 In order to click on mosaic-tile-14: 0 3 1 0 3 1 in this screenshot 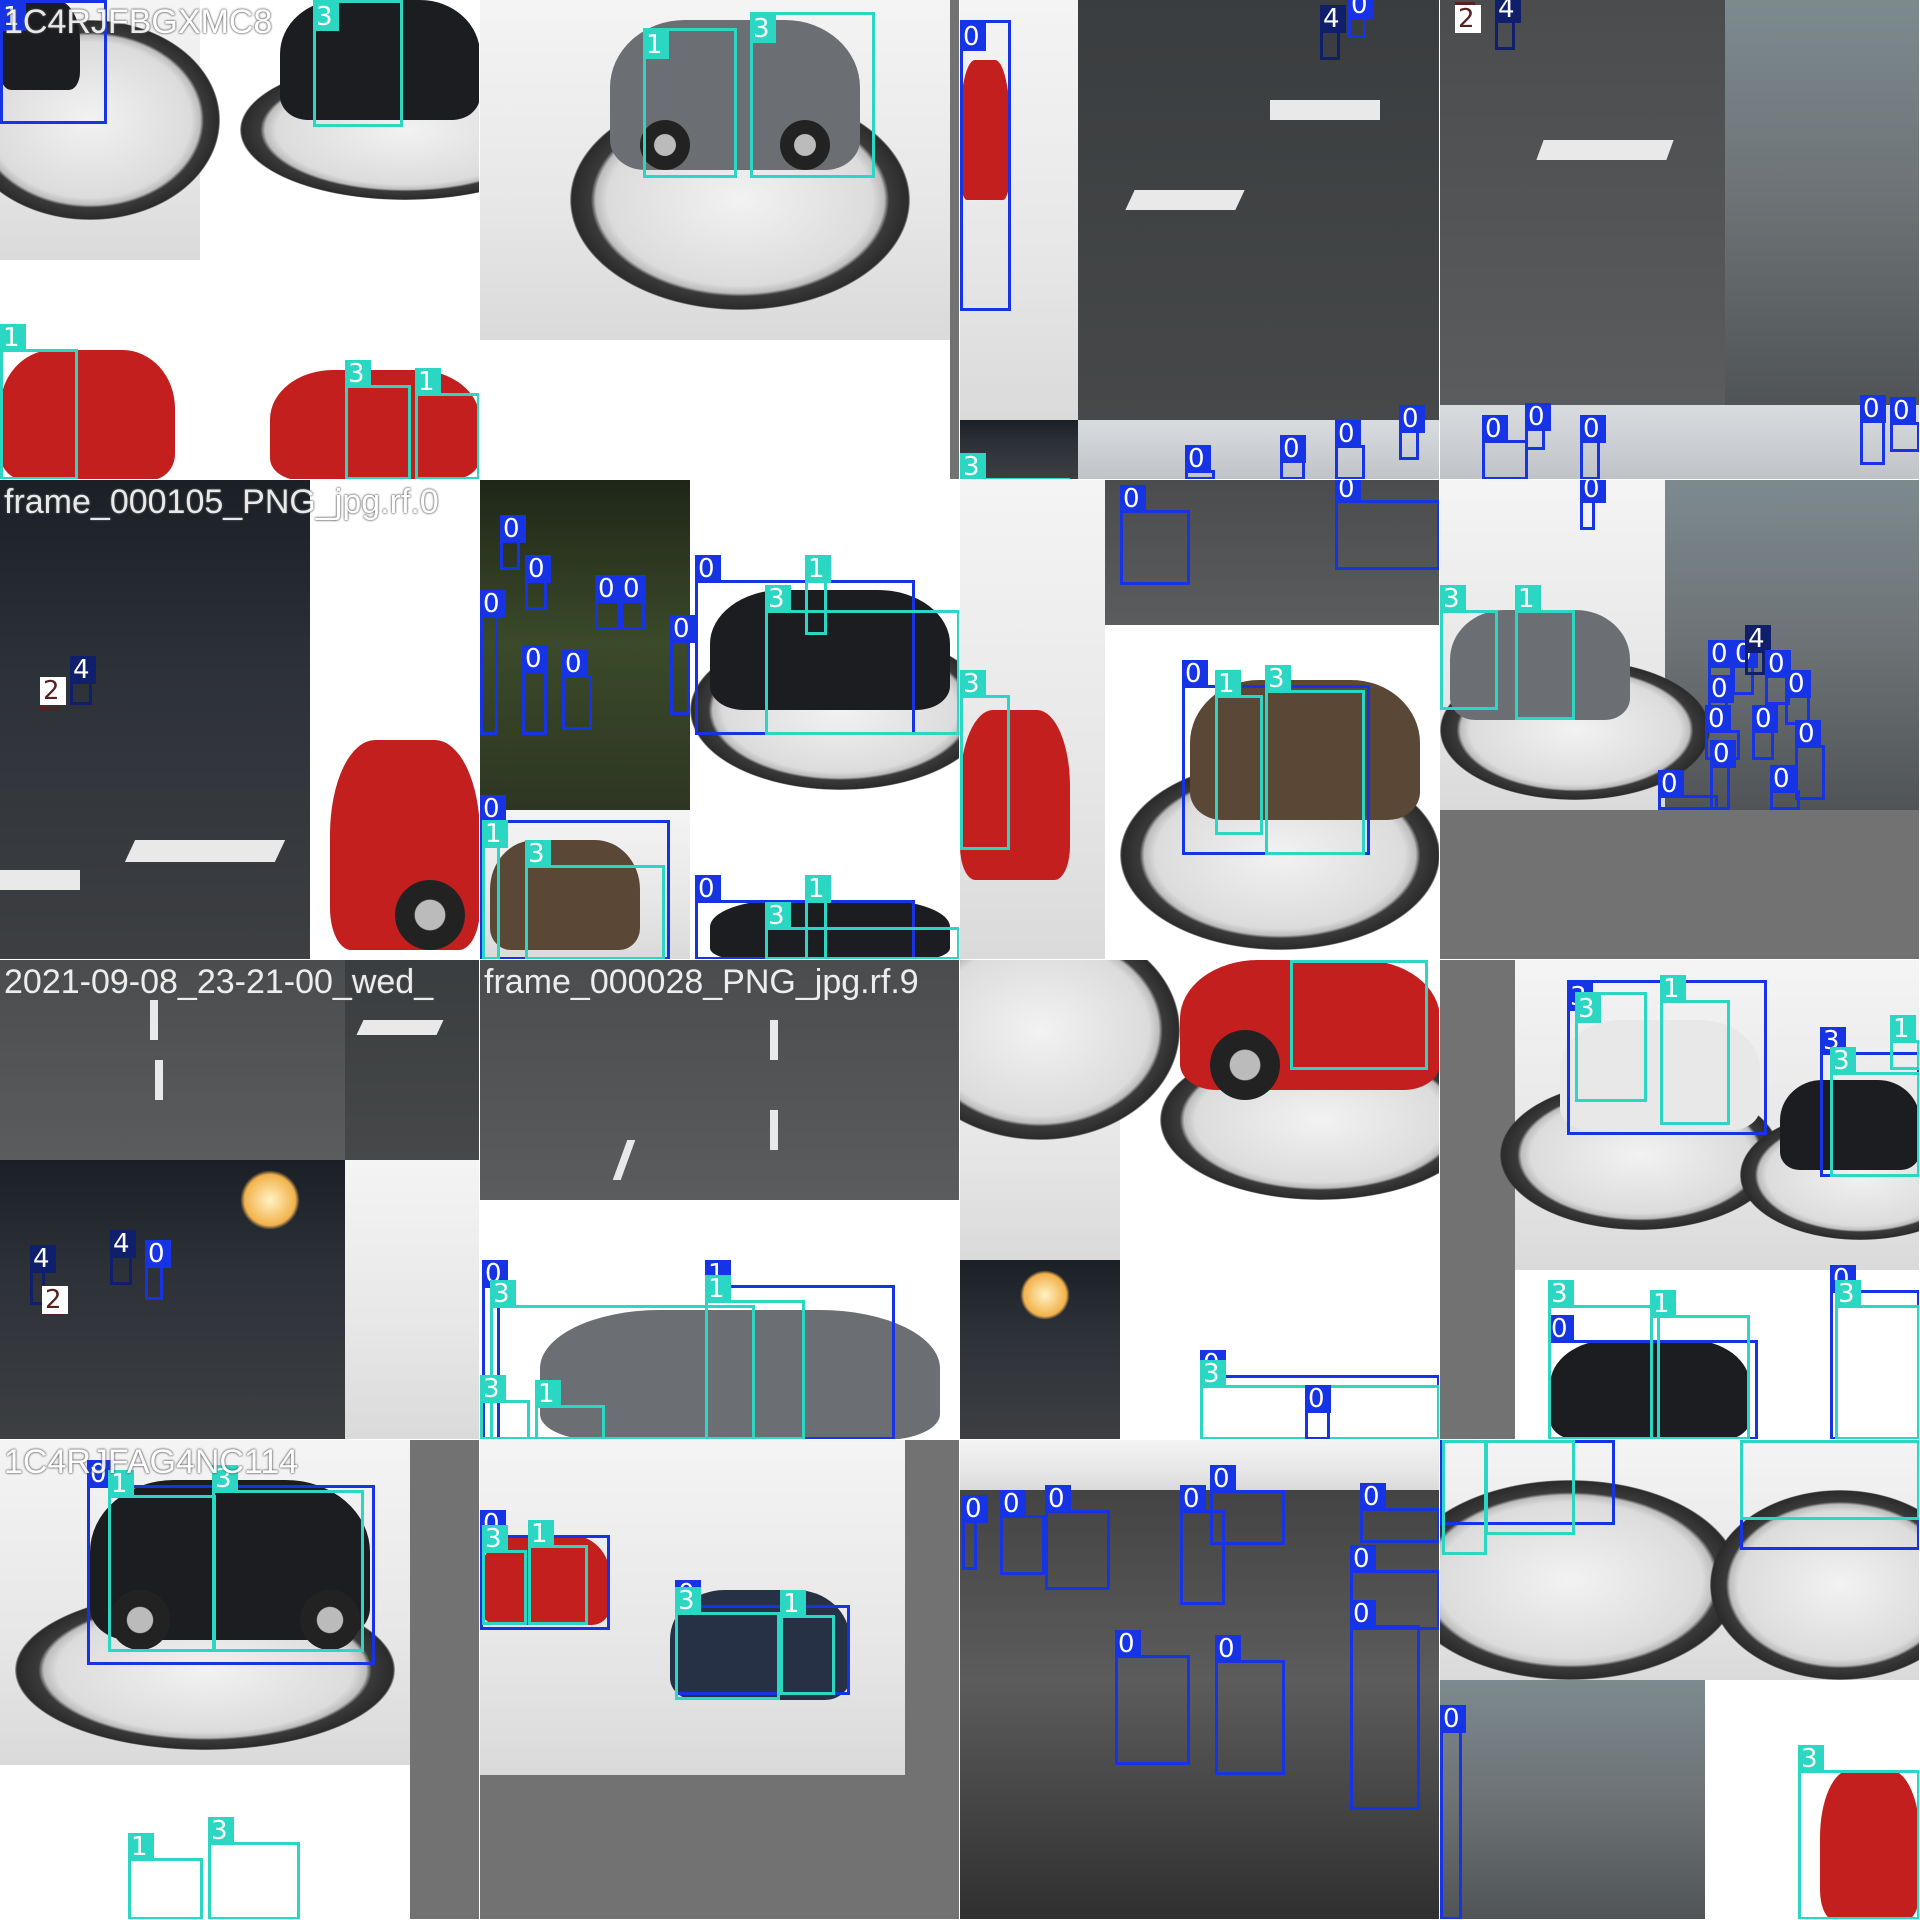, I will do `click(720, 1680)`.